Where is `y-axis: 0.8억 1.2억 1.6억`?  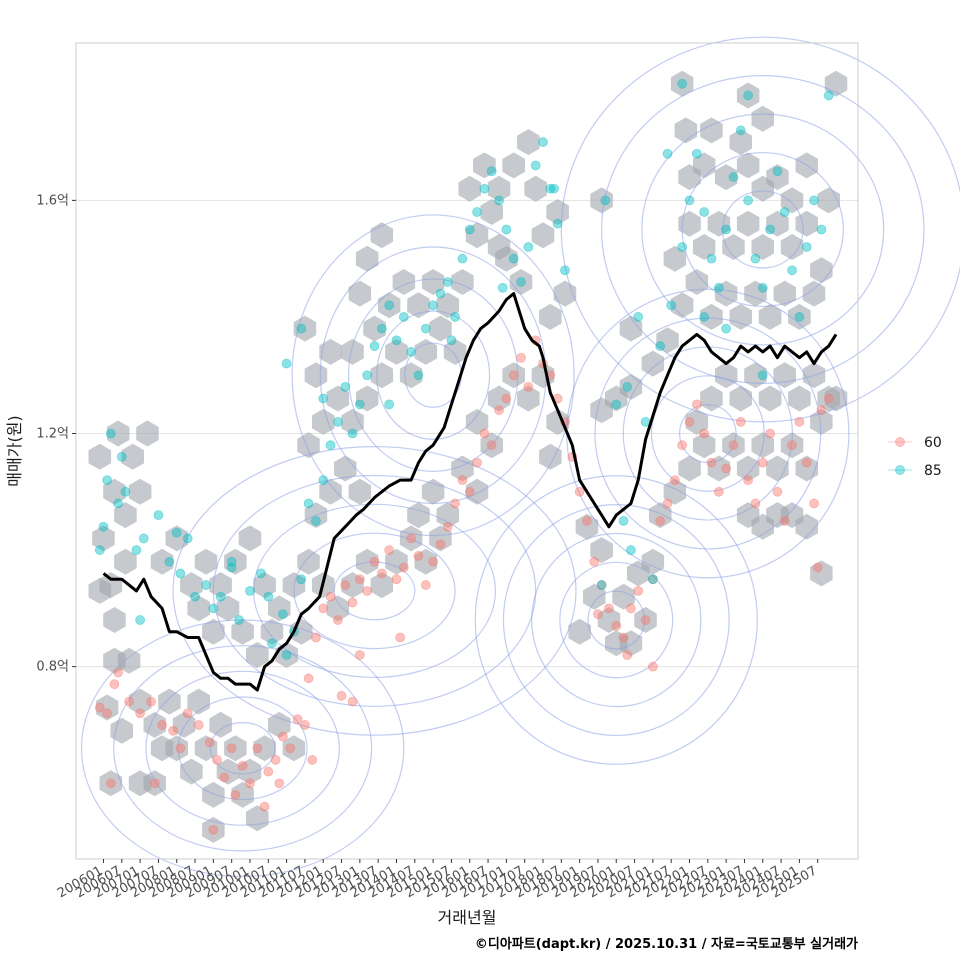
y-axis: 0.8억 1.2억 1.6억 is located at coordinates (56, 434).